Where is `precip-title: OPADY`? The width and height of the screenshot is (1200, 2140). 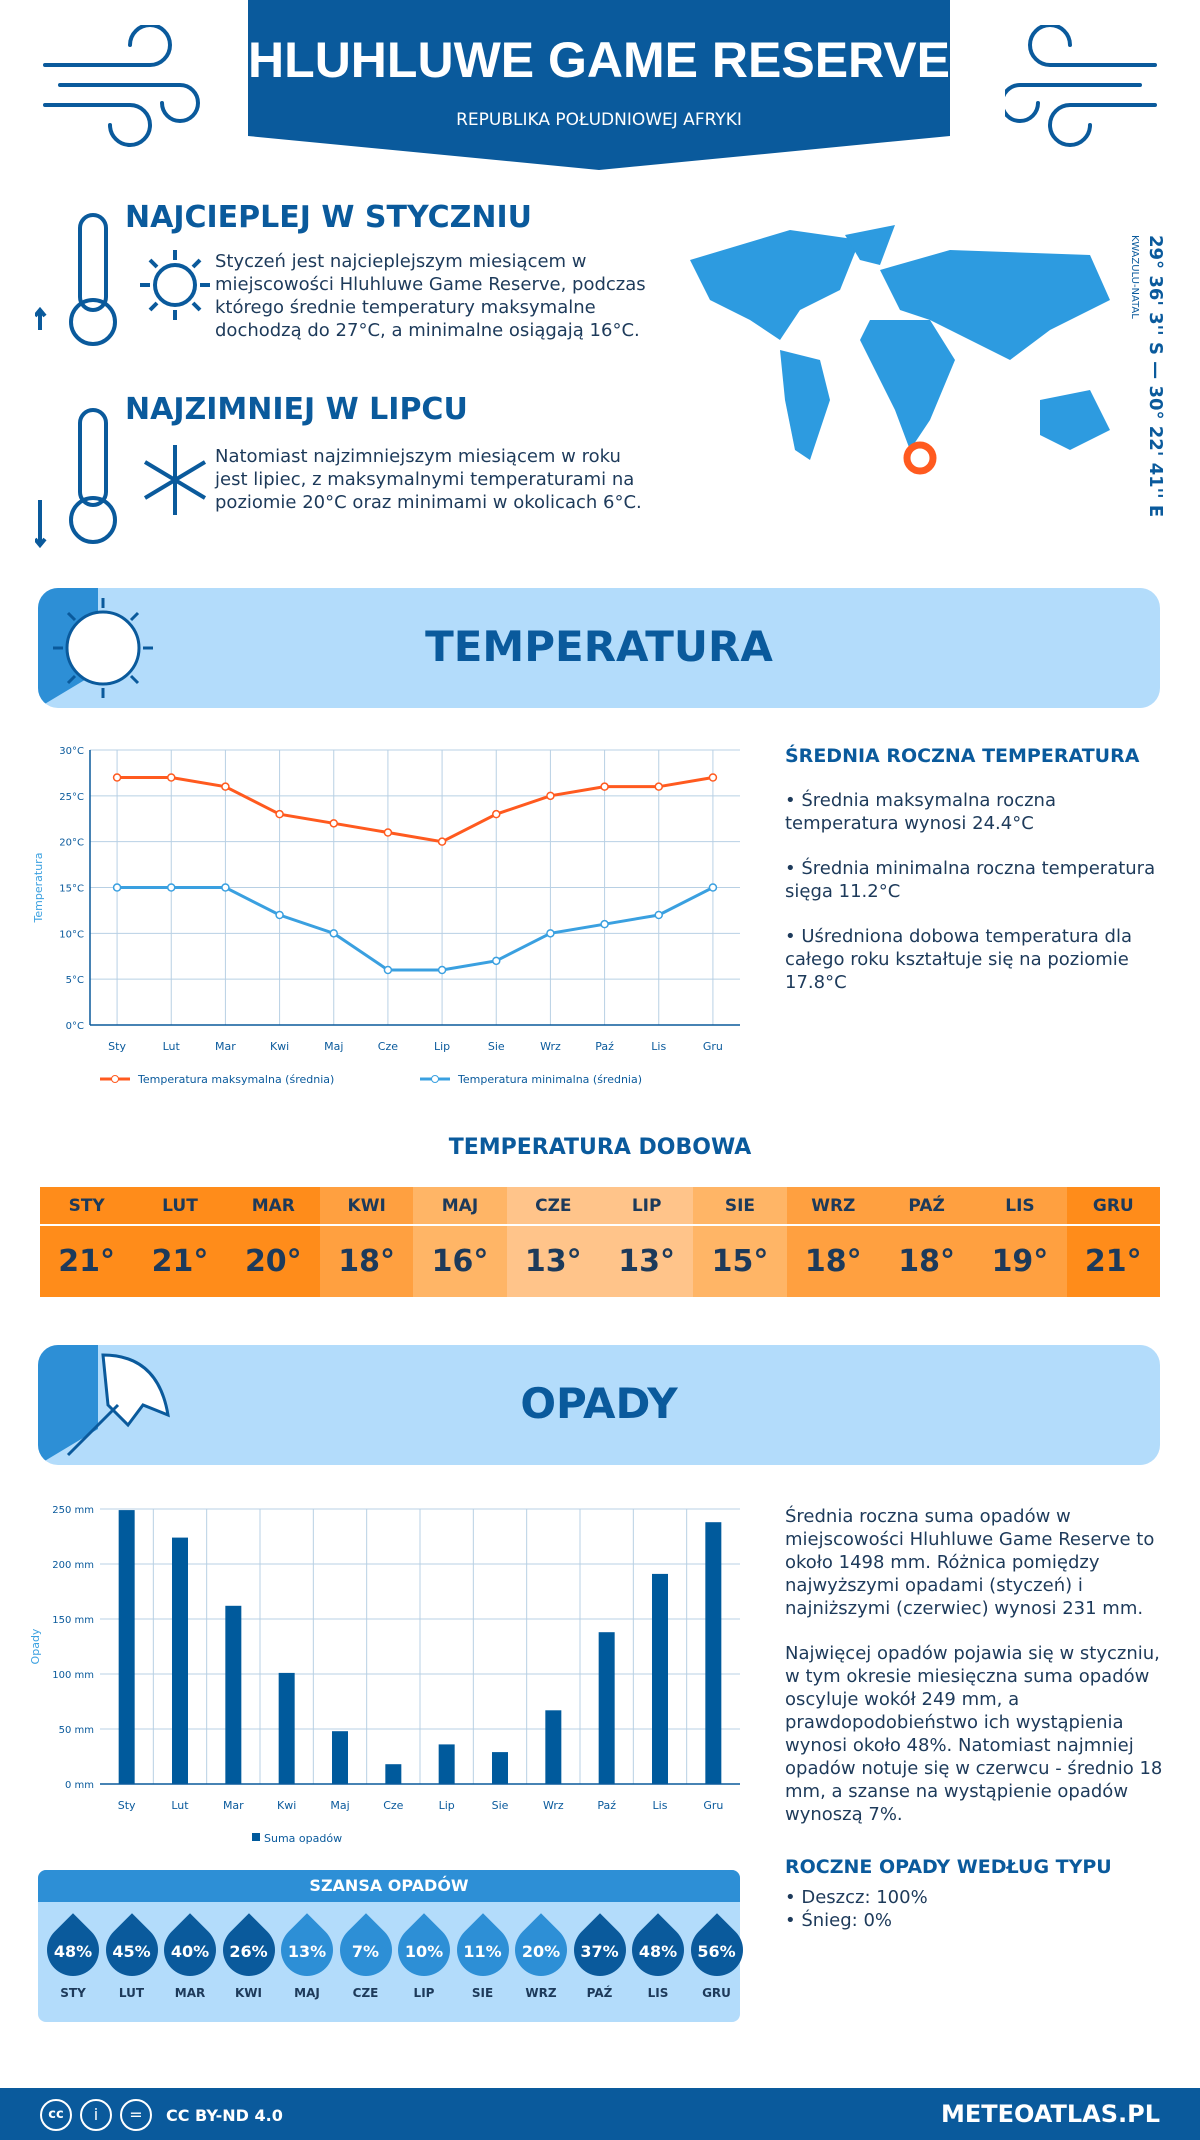
precip-title: OPADY is located at coordinates (599, 1403).